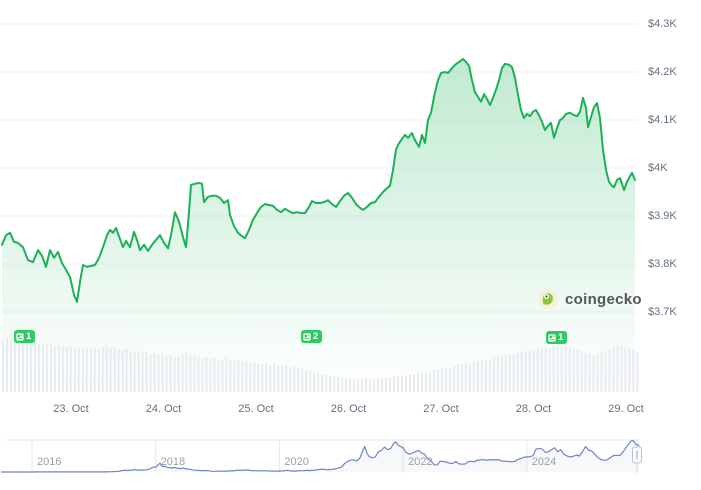 The image size is (701, 490). Describe the element at coordinates (548, 299) in the screenshot. I see `coingecko-gecko-icon` at that location.